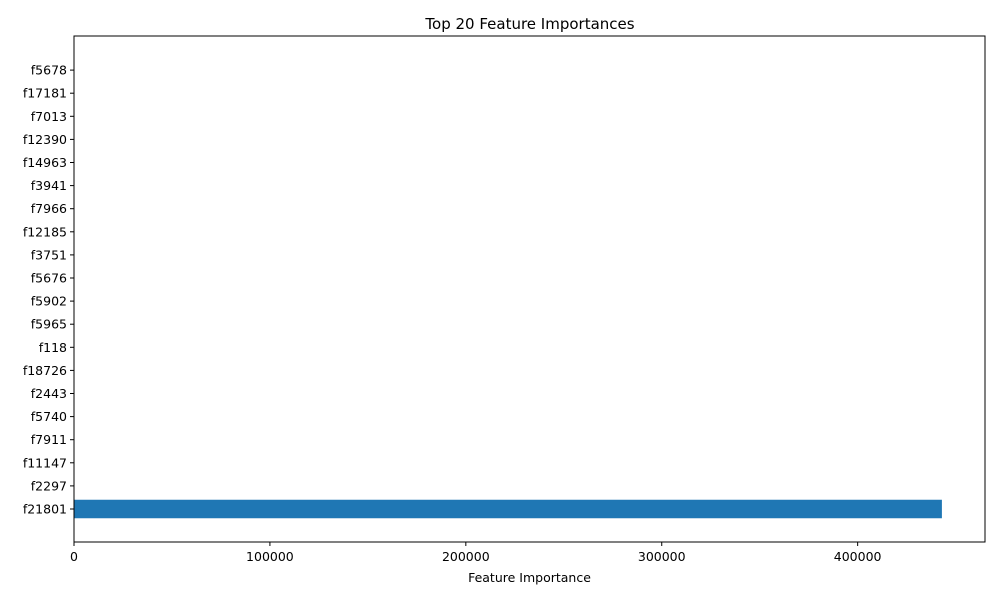 Image resolution: width=1000 pixels, height=604 pixels. What do you see at coordinates (49, 485) in the screenshot?
I see `y-tick-label: f2297` at bounding box center [49, 485].